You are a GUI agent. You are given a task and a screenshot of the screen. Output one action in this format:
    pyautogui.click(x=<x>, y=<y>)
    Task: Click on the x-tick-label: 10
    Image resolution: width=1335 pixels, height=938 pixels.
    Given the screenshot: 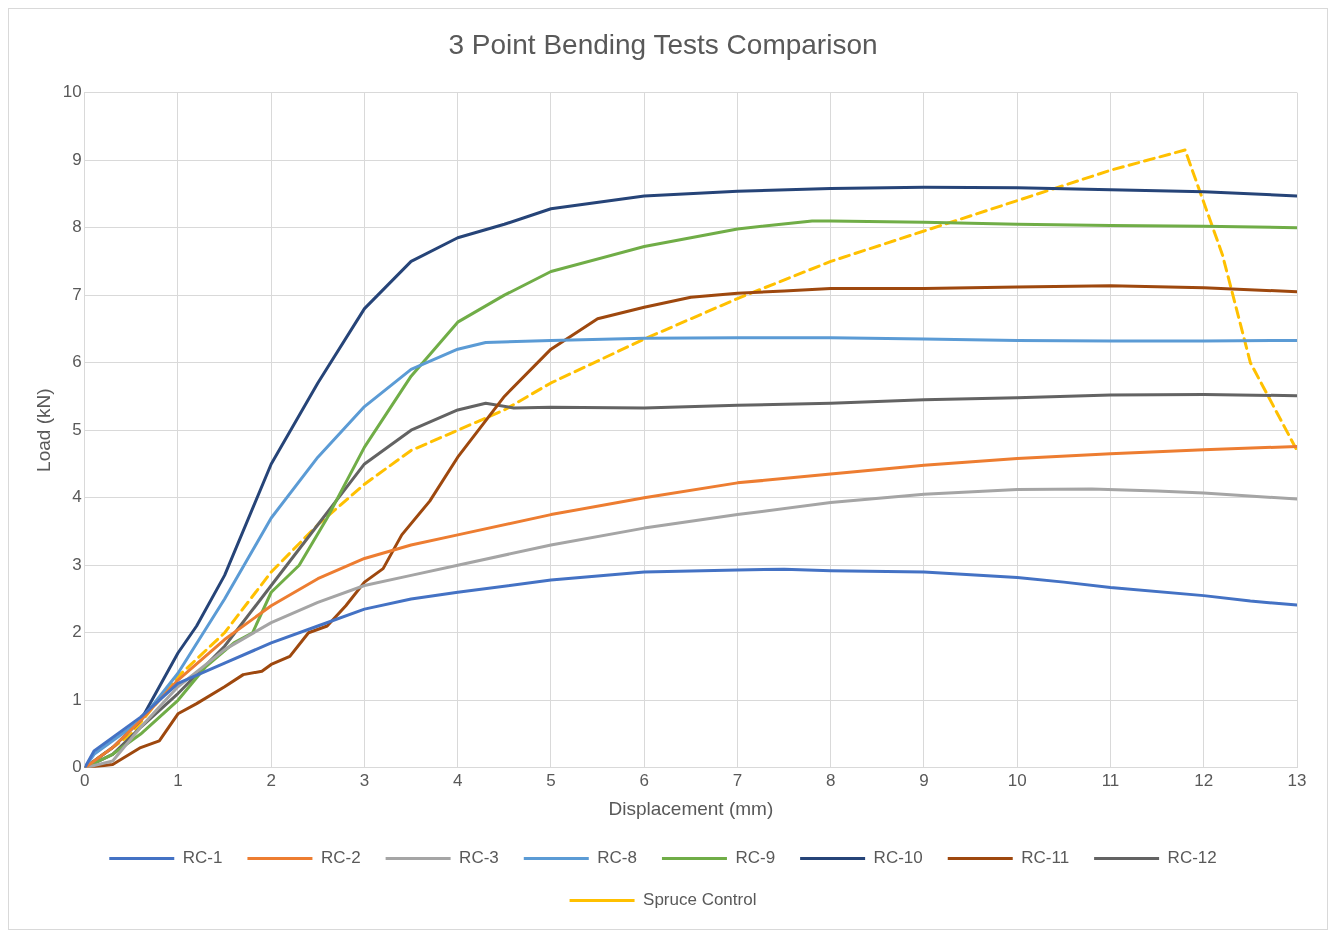 What is the action you would take?
    pyautogui.click(x=1017, y=780)
    